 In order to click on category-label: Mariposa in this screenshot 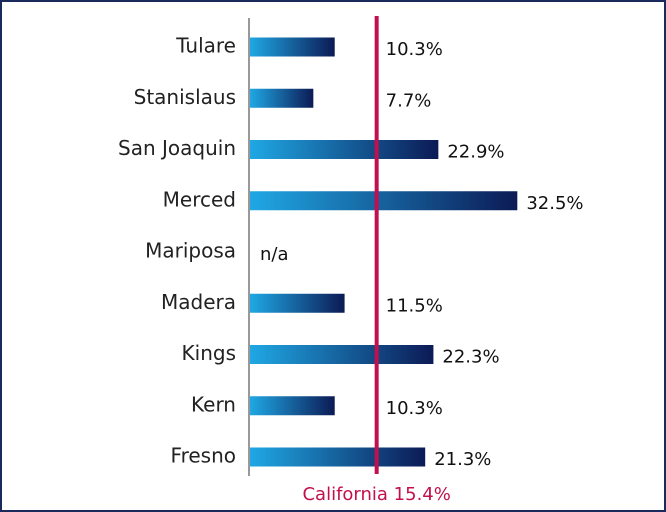, I will do `click(190, 251)`.